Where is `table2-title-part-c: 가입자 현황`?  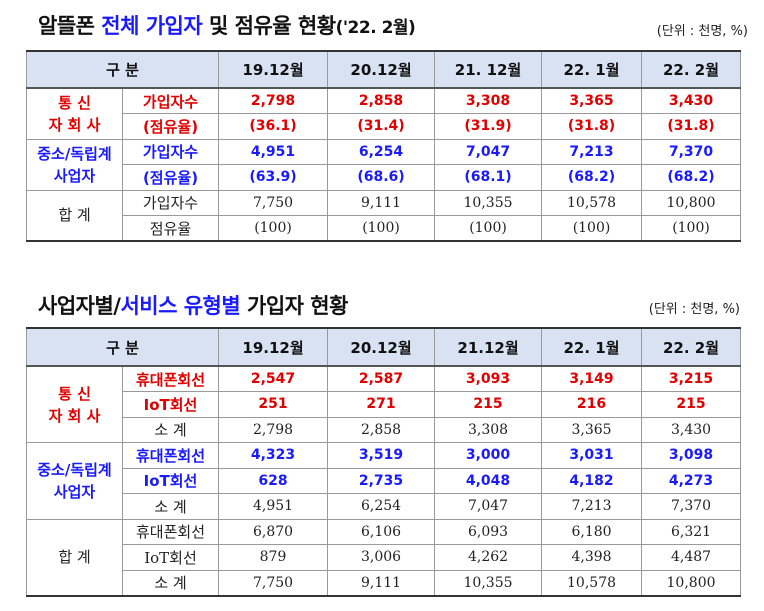
table2-title-part-c: 가입자 현황 is located at coordinates (294, 306).